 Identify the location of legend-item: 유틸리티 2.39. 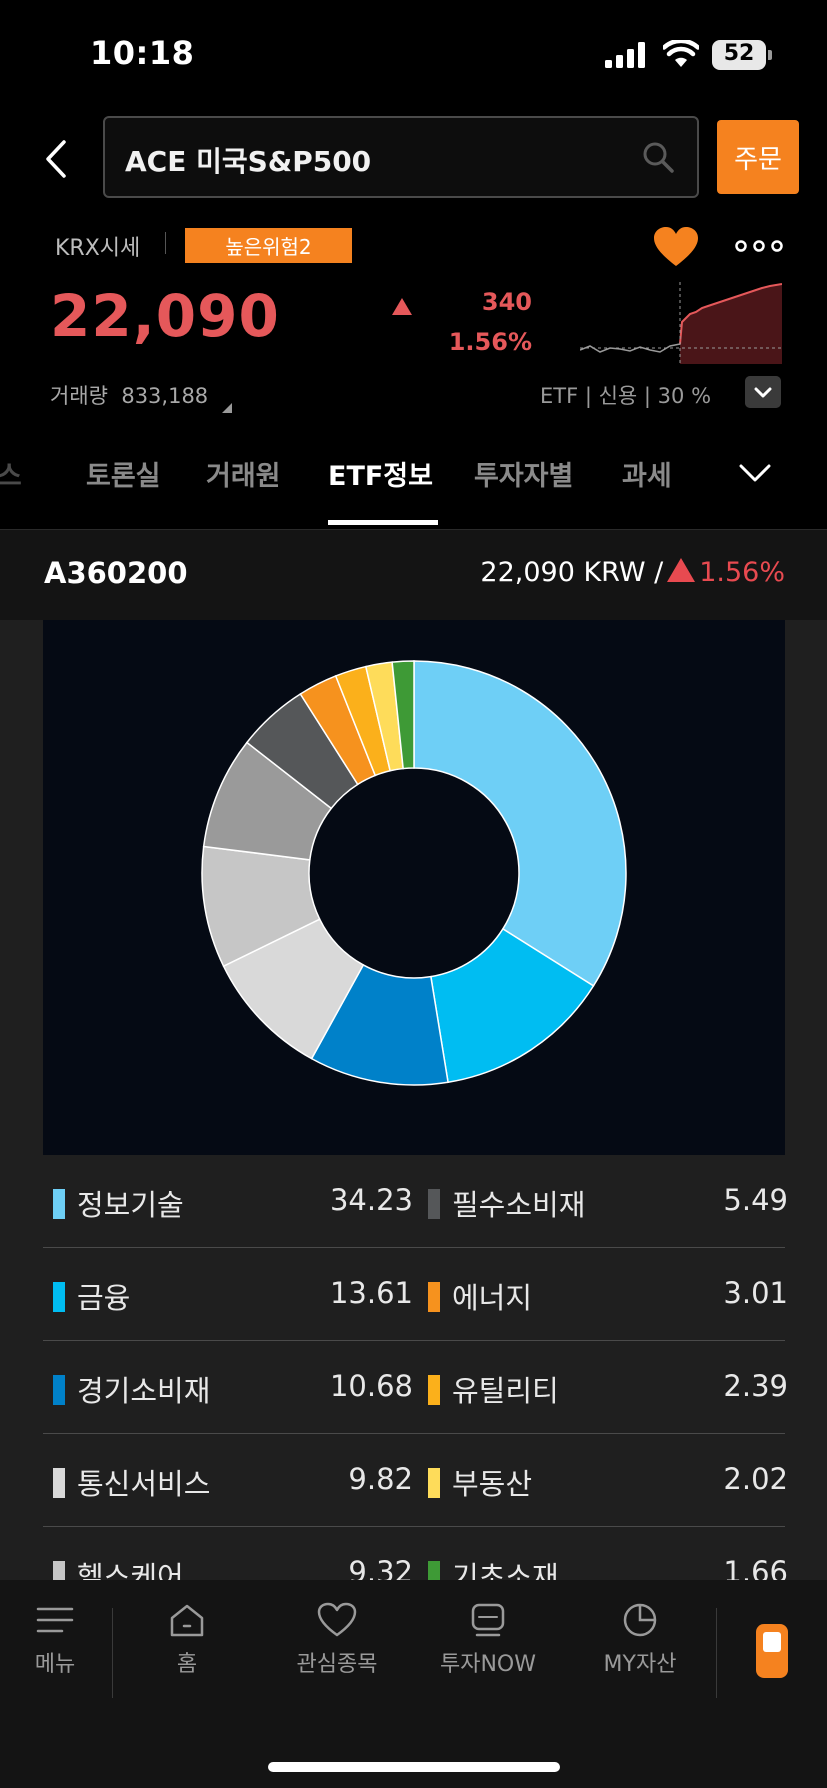
(608, 1387).